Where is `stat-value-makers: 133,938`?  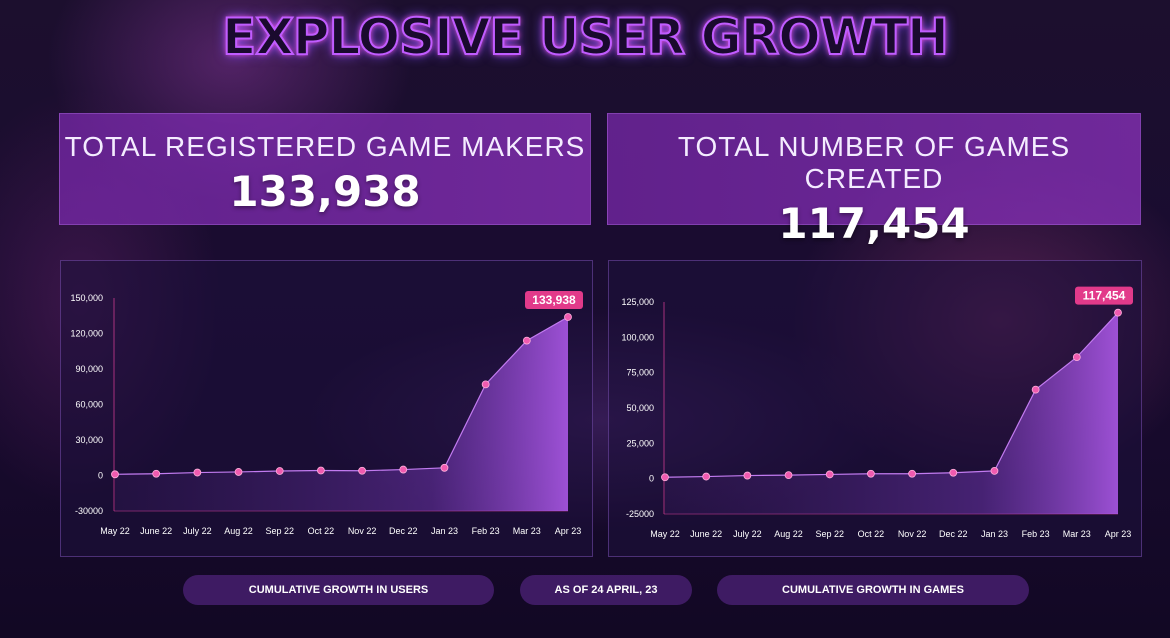
stat-value-makers: 133,938 is located at coordinates (325, 191).